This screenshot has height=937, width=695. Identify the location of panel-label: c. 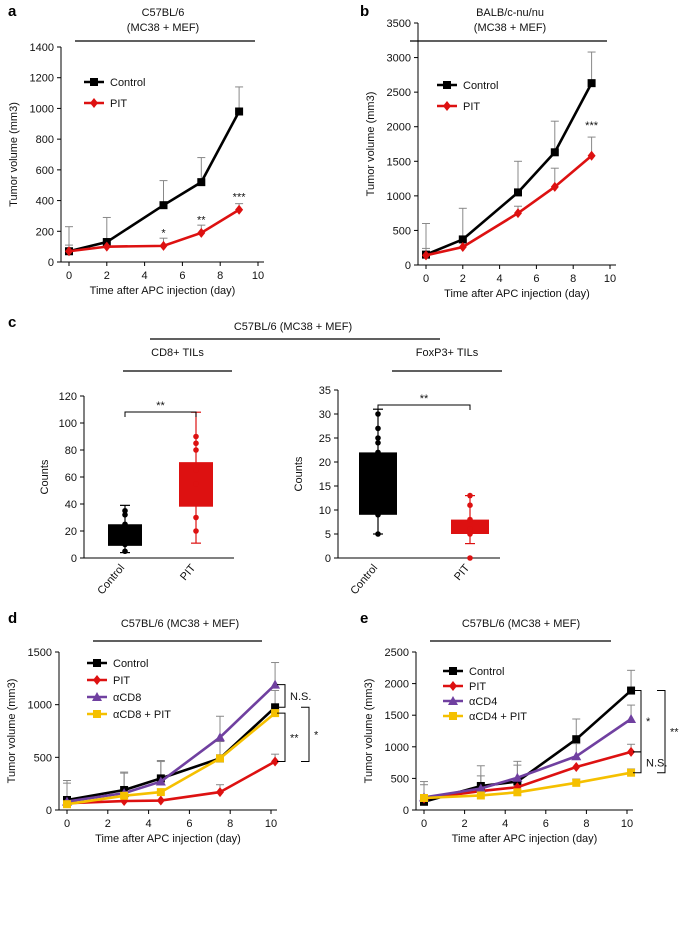
(12, 322).